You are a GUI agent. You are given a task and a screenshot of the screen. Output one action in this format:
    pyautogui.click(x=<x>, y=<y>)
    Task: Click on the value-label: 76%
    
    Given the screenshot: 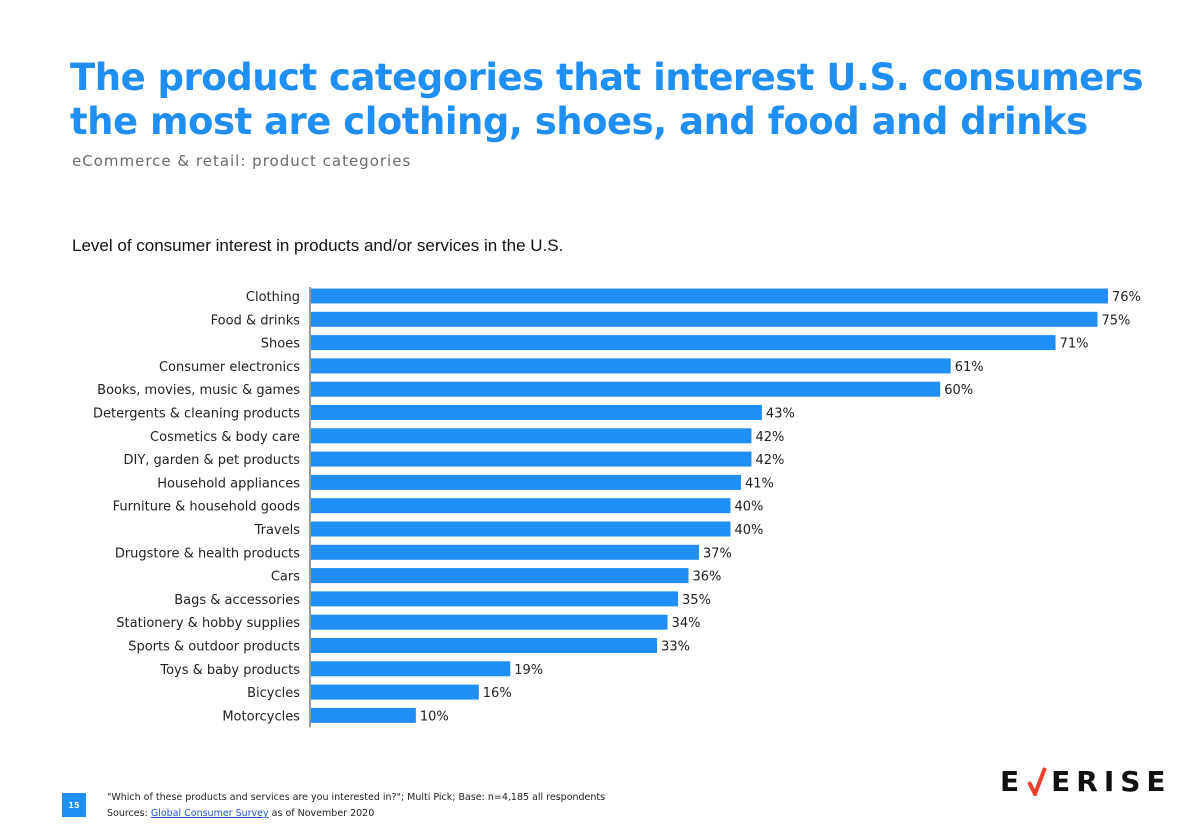 What is the action you would take?
    pyautogui.click(x=1126, y=297)
    